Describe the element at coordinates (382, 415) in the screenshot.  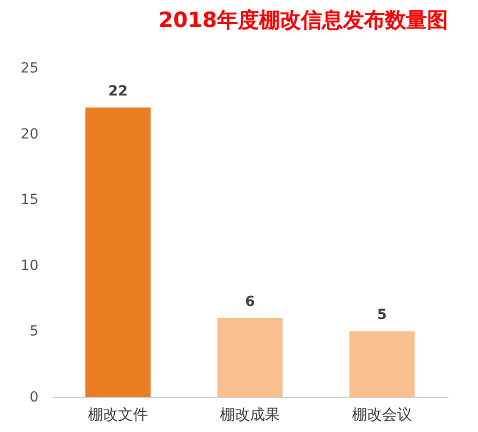
I see `x-tick-label: 棚改会议` at that location.